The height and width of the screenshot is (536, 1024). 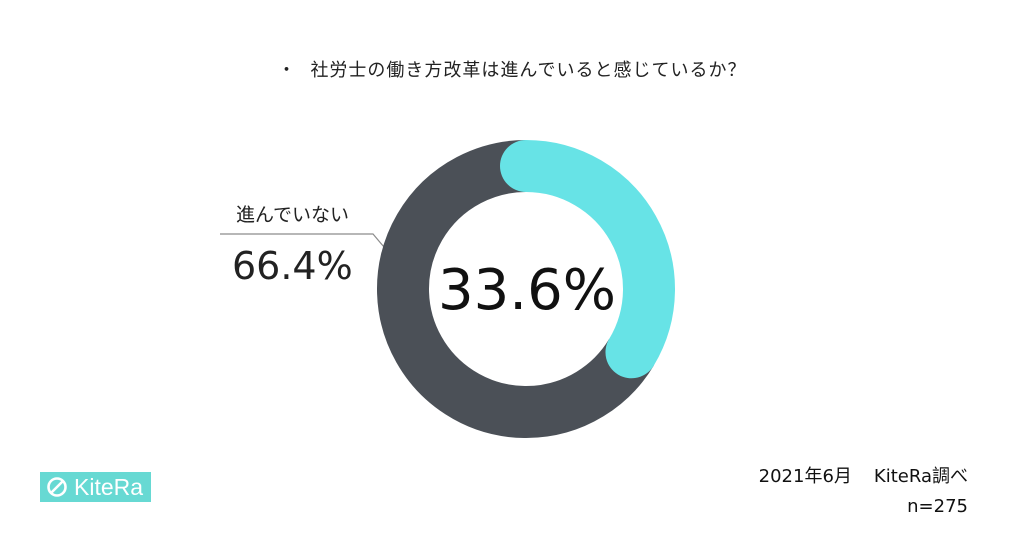 I want to click on slice-value-positive: 33.6%, so click(x=527, y=290).